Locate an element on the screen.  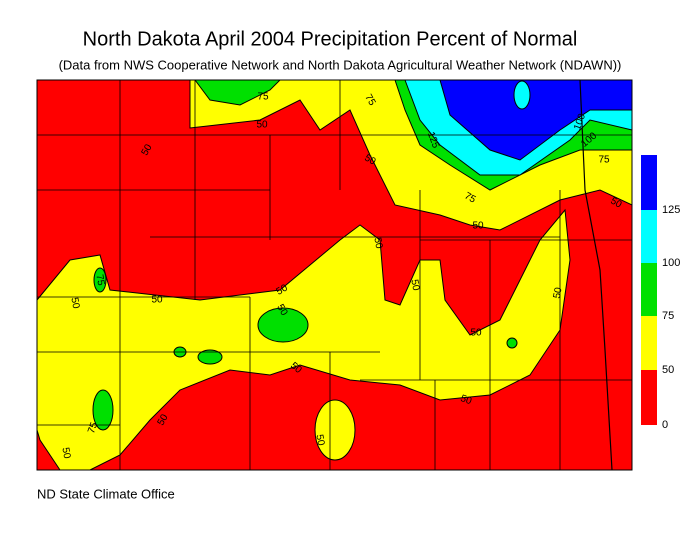
legend-label: 75 is located at coordinates (668, 316).